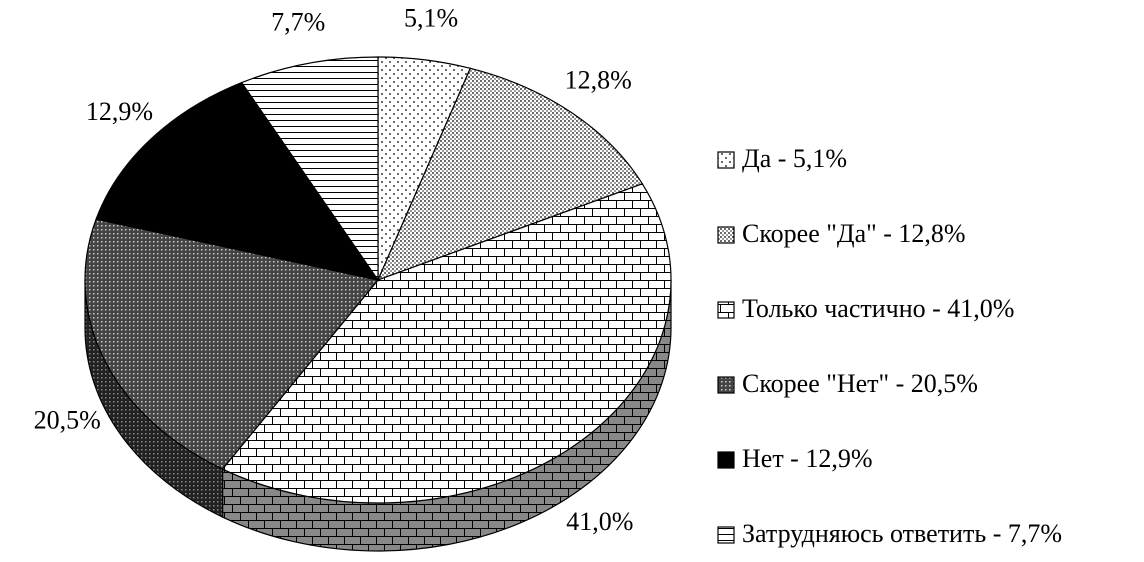 This screenshot has width=1144, height=562. I want to click on legend-label: Скорее "Да" - 12,8%, so click(854, 233).